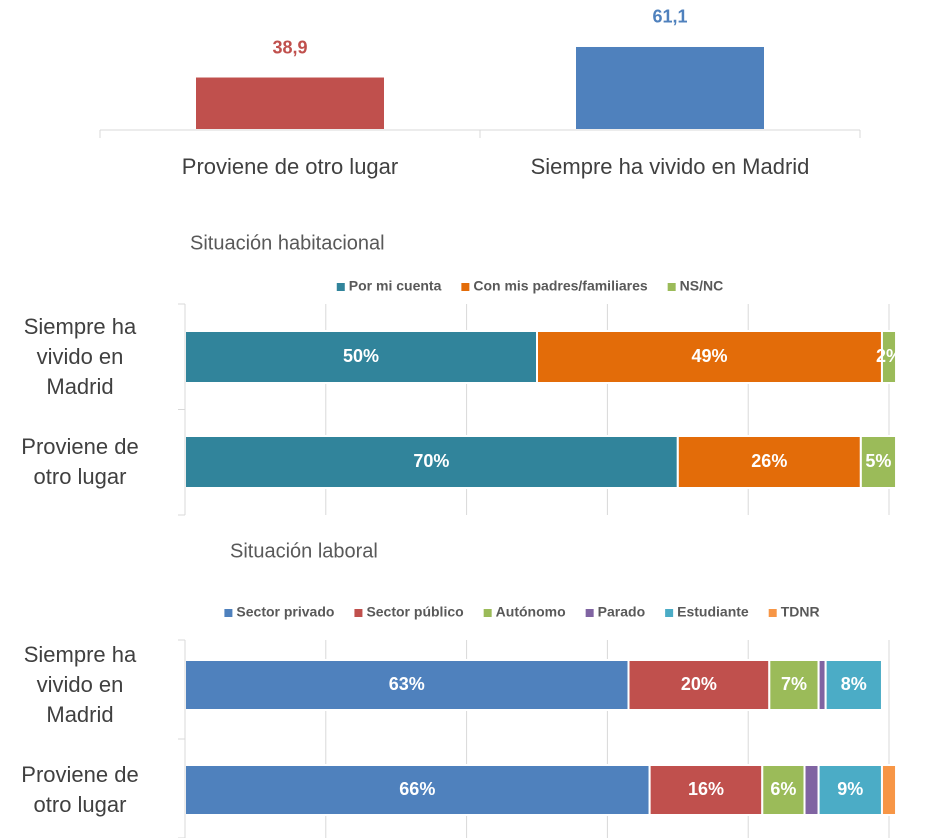  What do you see at coordinates (395, 286) in the screenshot?
I see `legend-label: Por mi cuenta` at bounding box center [395, 286].